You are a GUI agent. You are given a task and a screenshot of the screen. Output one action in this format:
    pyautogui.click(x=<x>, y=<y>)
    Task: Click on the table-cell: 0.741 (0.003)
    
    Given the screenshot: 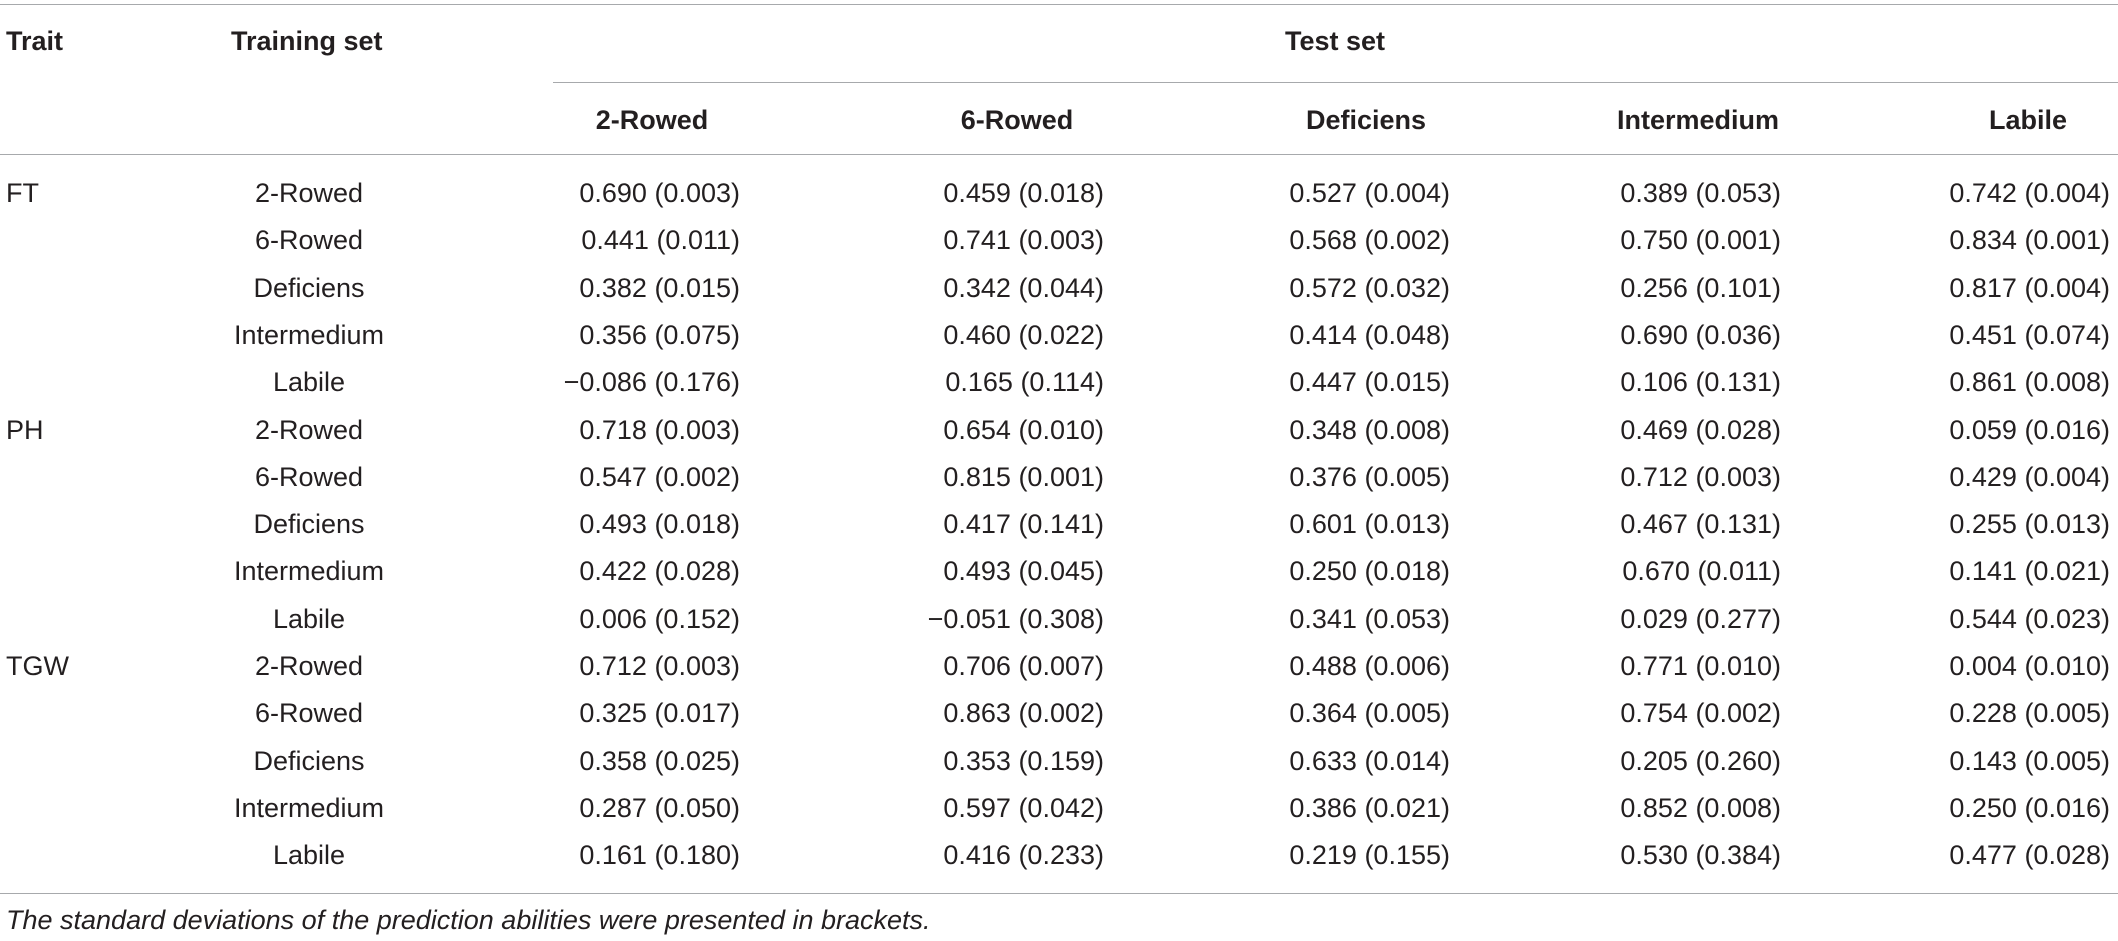 What is the action you would take?
    pyautogui.click(x=1023, y=240)
    